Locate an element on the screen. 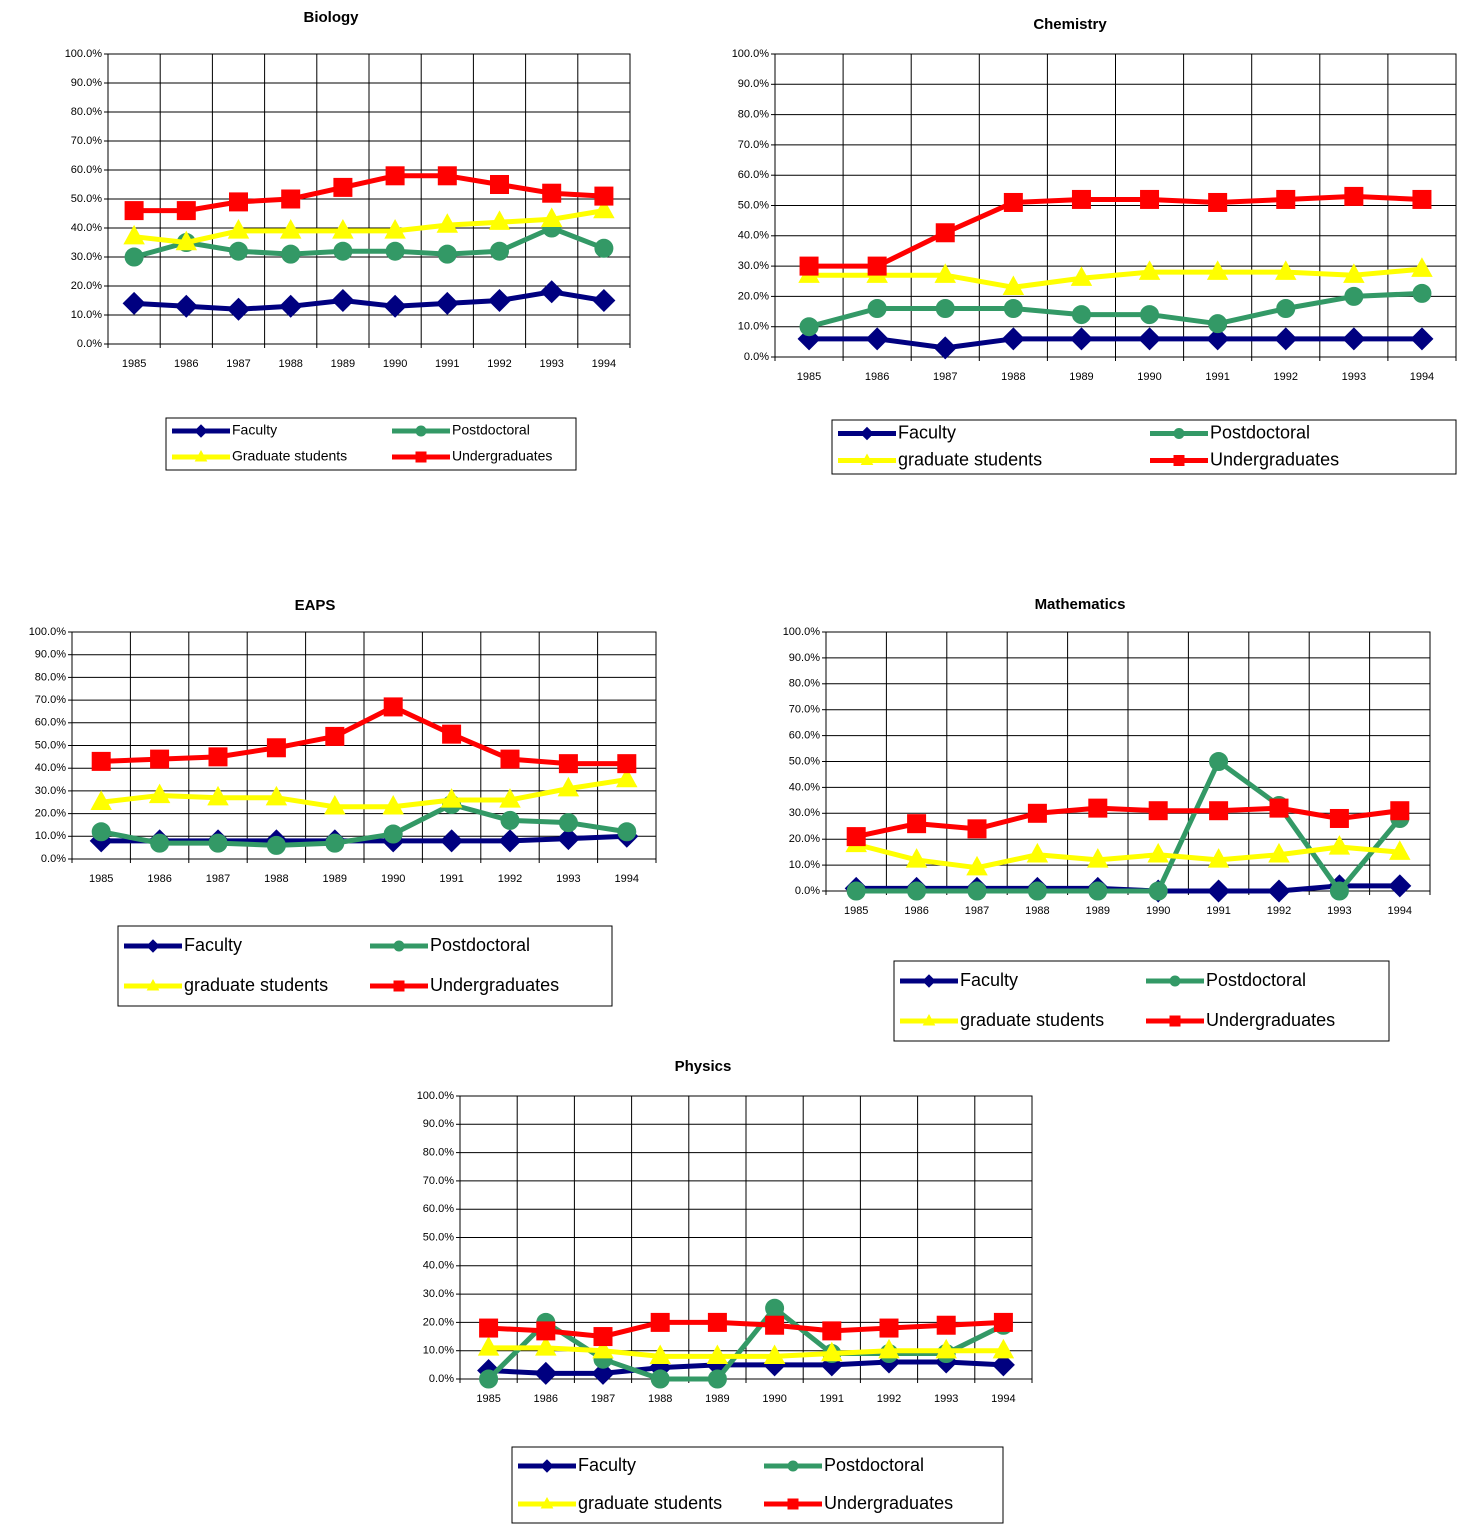 This screenshot has width=1463, height=1524. plot-frame is located at coordinates (1115, 205).